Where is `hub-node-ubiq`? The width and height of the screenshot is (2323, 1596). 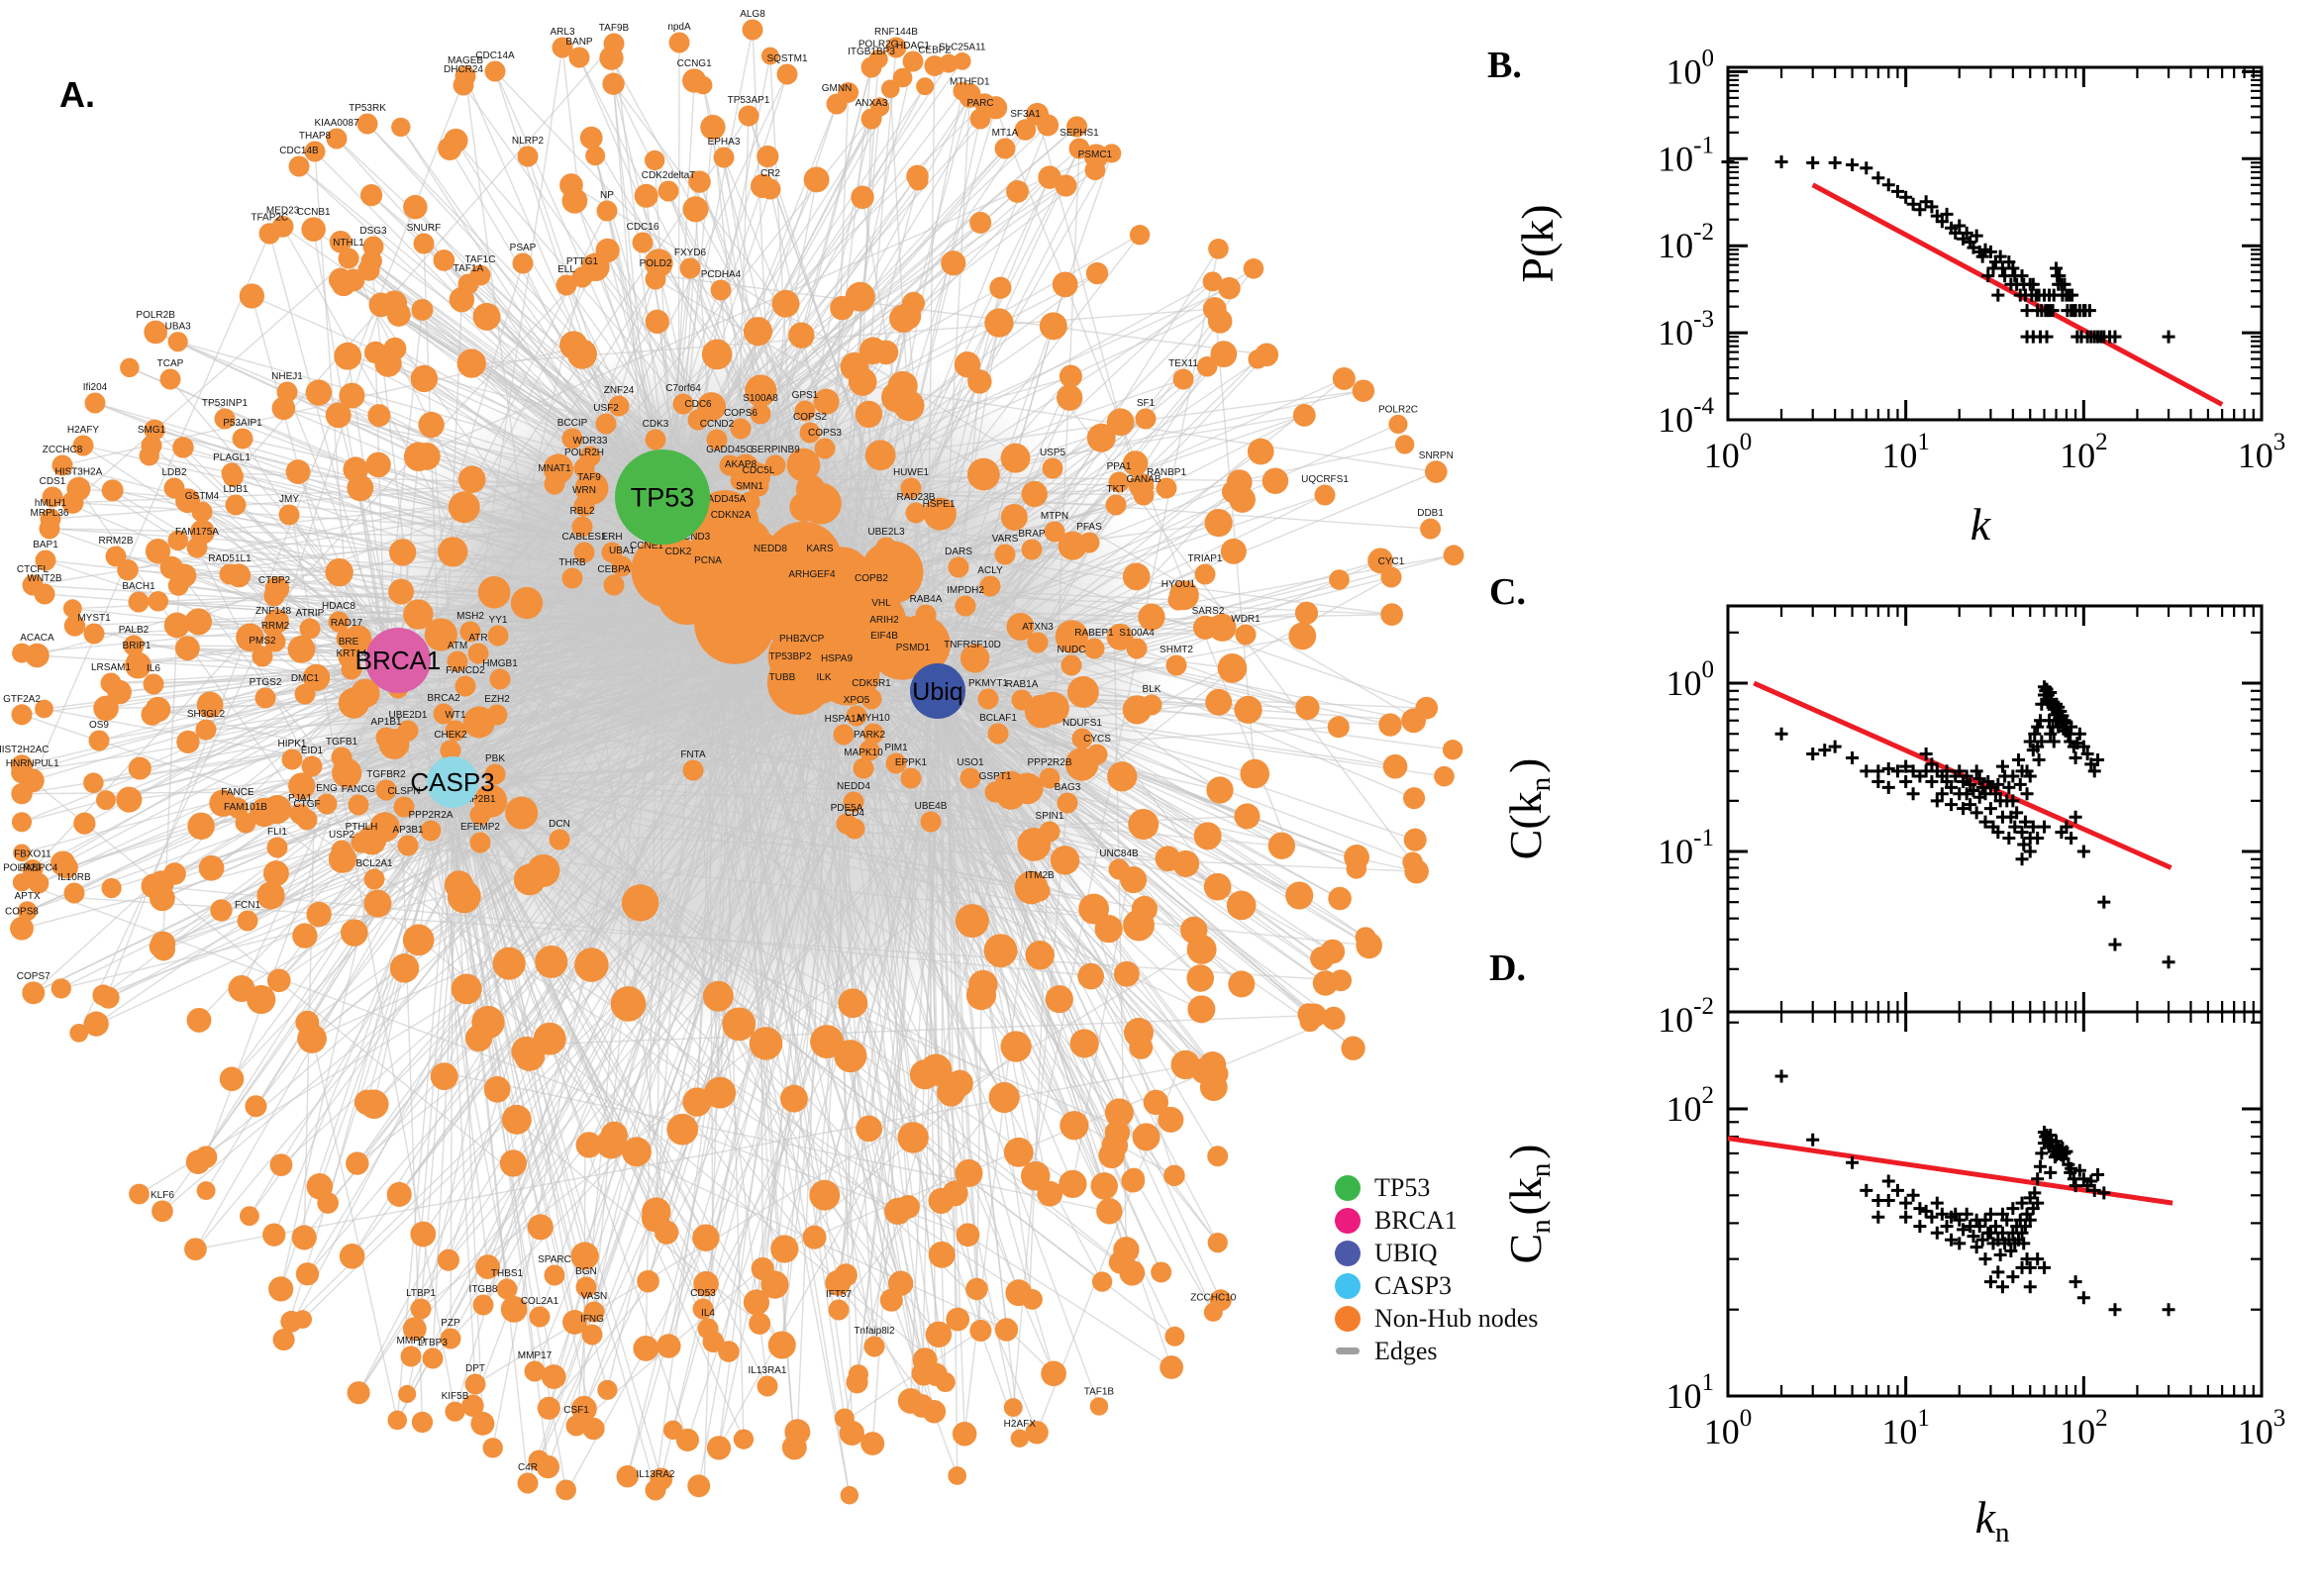 hub-node-ubiq is located at coordinates (937, 691).